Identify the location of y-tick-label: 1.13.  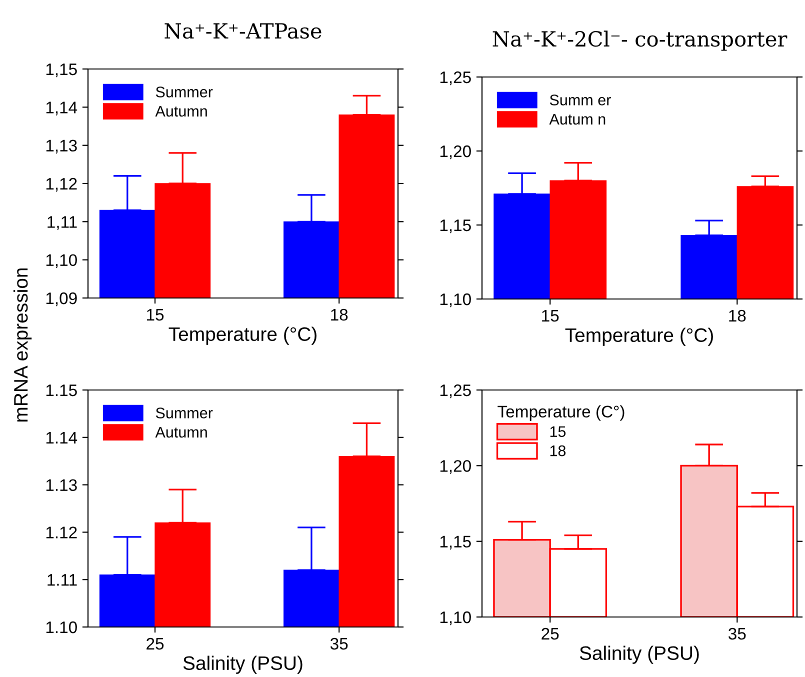
(61, 485).